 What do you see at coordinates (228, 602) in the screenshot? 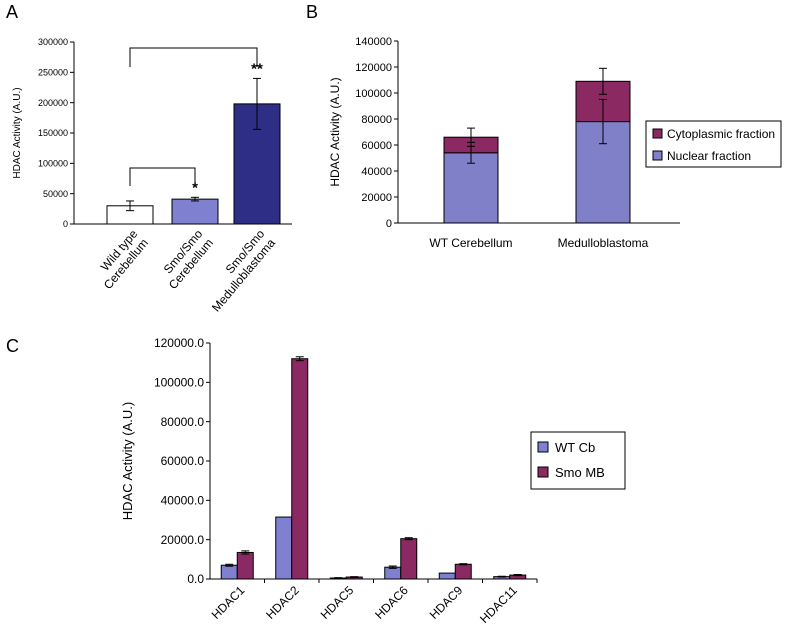
I see `chart-c-x-tick-label: HDAC1` at bounding box center [228, 602].